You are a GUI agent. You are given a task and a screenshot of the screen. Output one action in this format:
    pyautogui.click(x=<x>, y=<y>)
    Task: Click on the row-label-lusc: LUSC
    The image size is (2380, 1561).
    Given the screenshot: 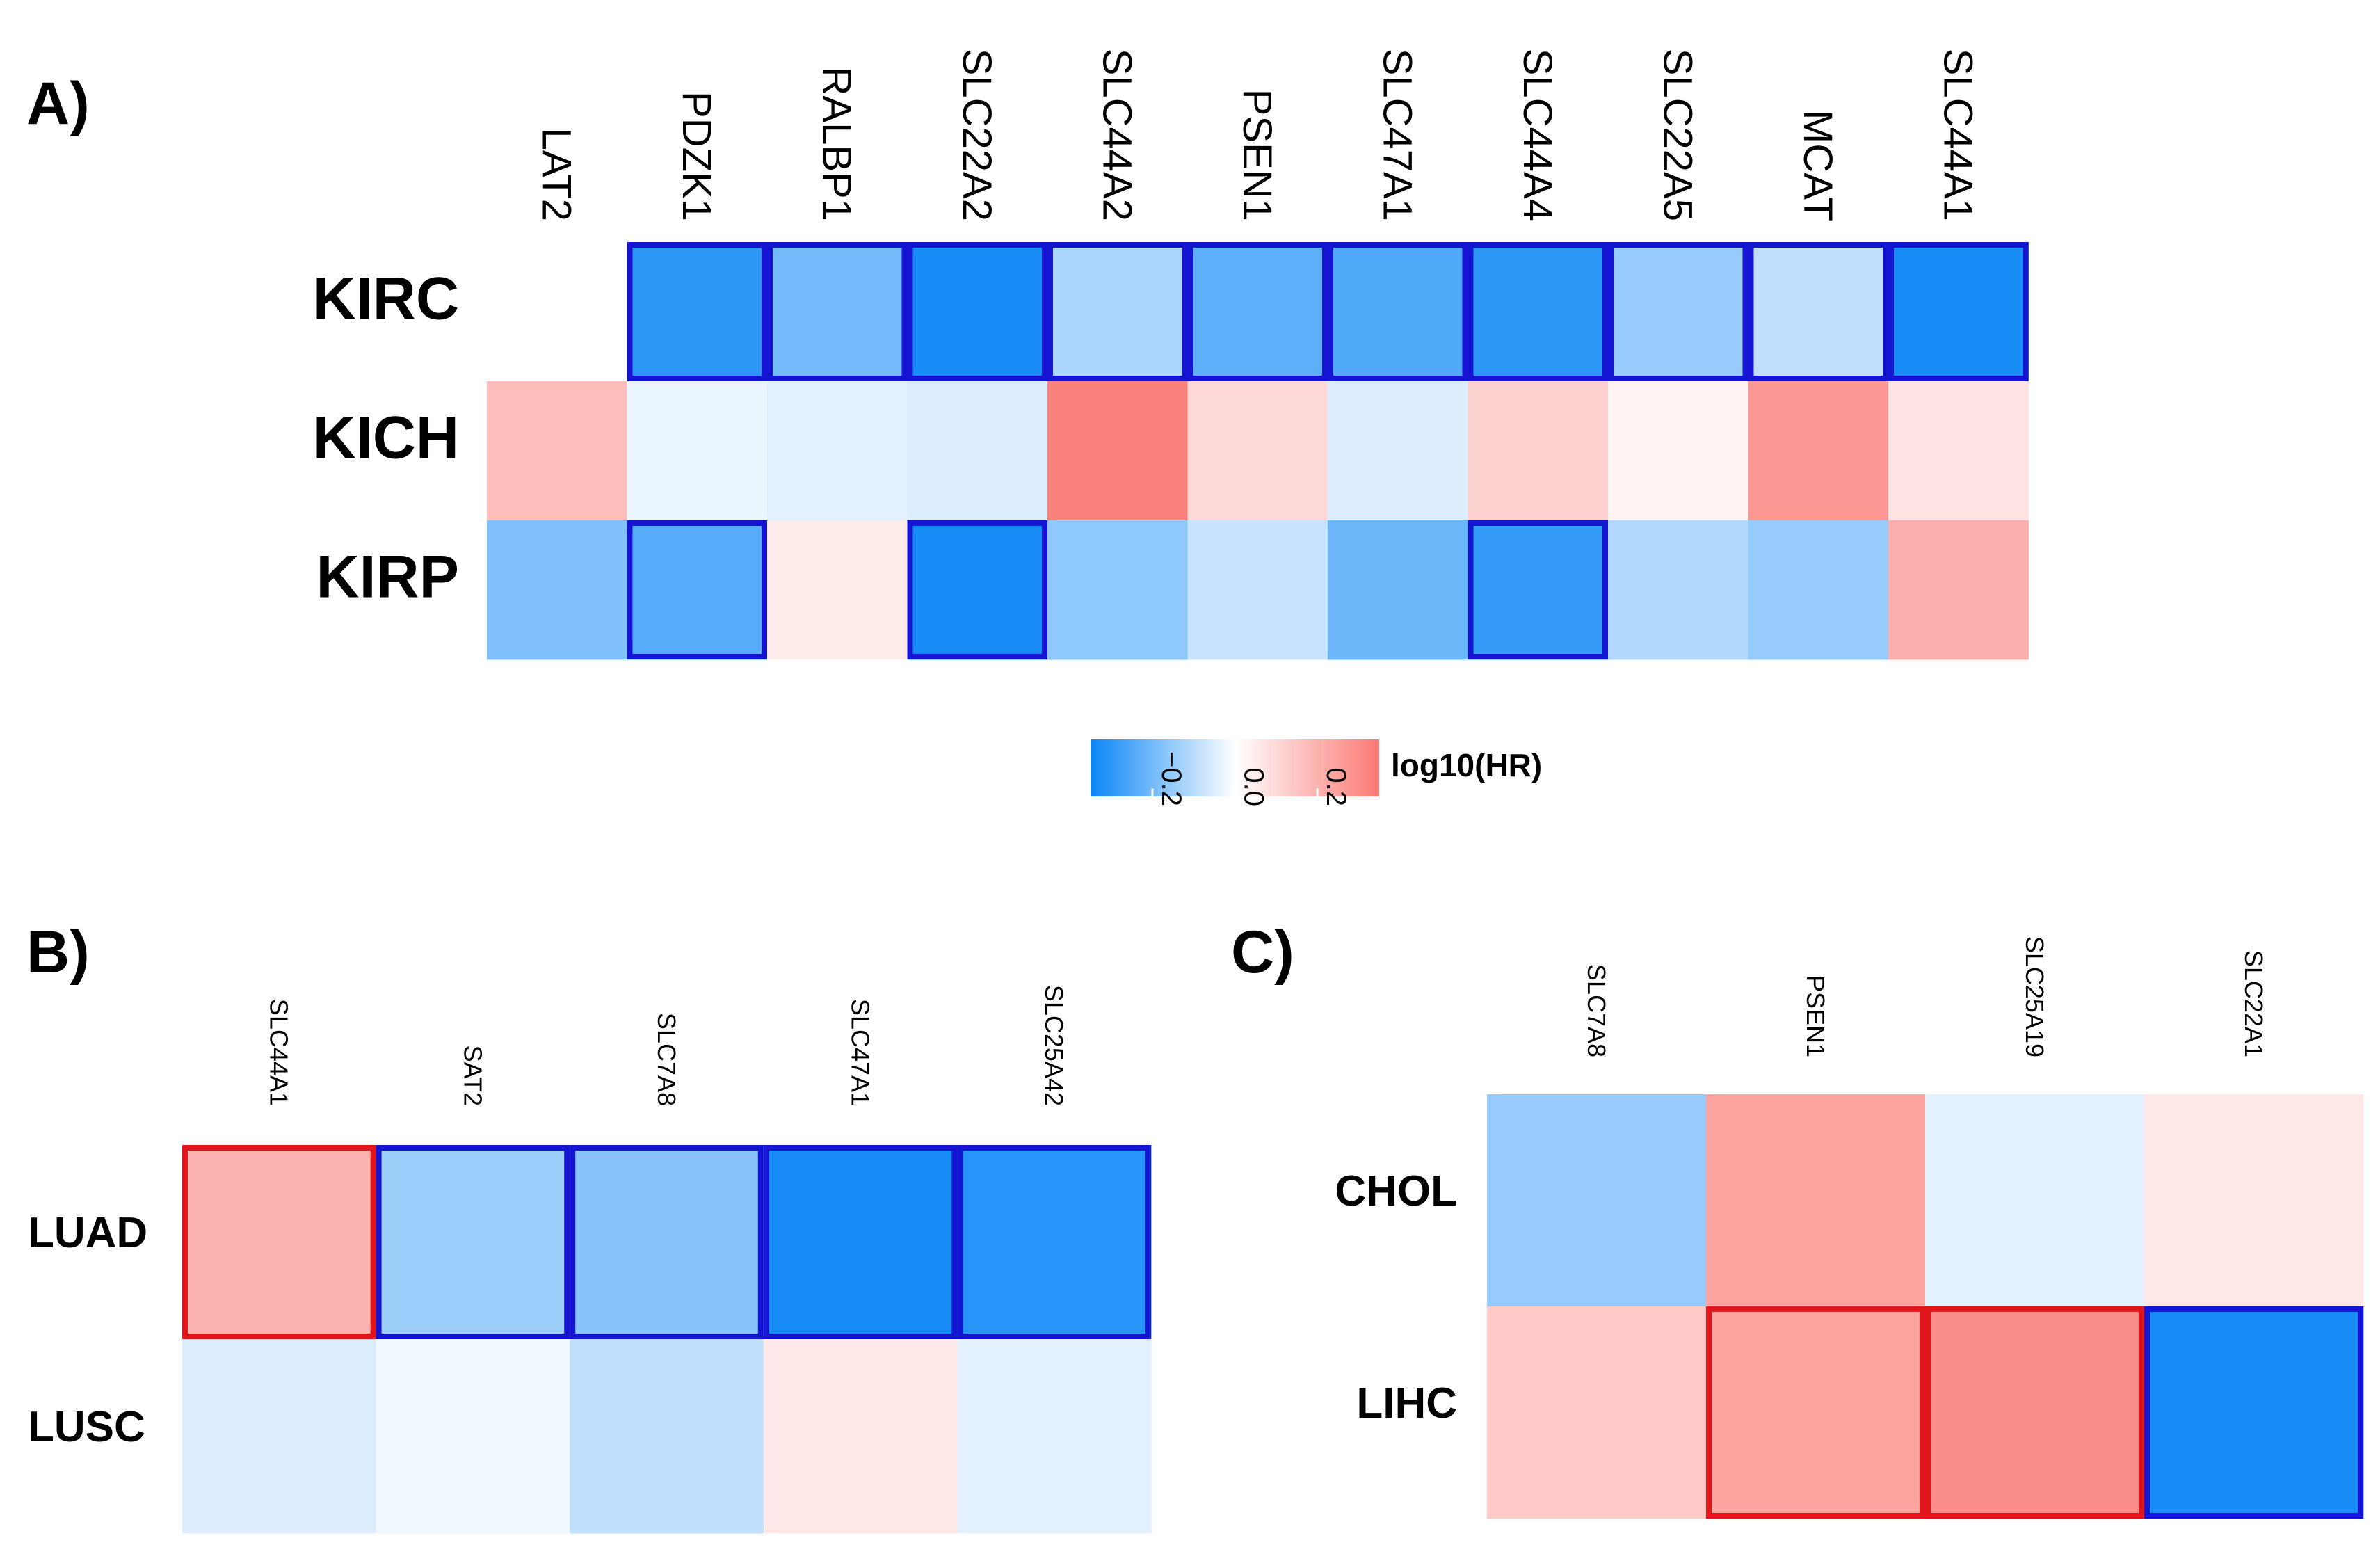 What is the action you would take?
    pyautogui.click(x=86, y=1427)
    